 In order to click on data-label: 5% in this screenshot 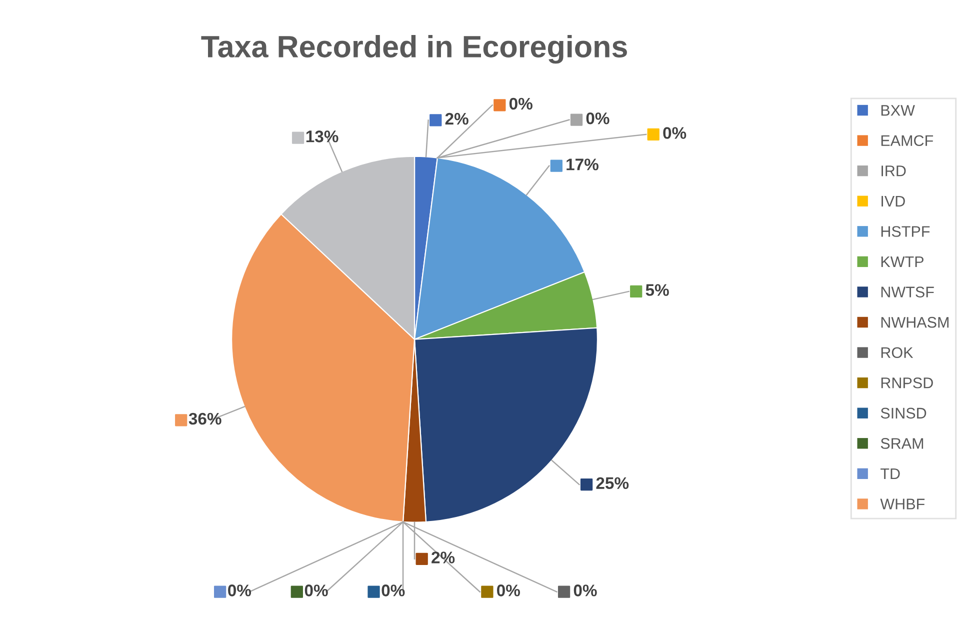, I will do `click(657, 290)`.